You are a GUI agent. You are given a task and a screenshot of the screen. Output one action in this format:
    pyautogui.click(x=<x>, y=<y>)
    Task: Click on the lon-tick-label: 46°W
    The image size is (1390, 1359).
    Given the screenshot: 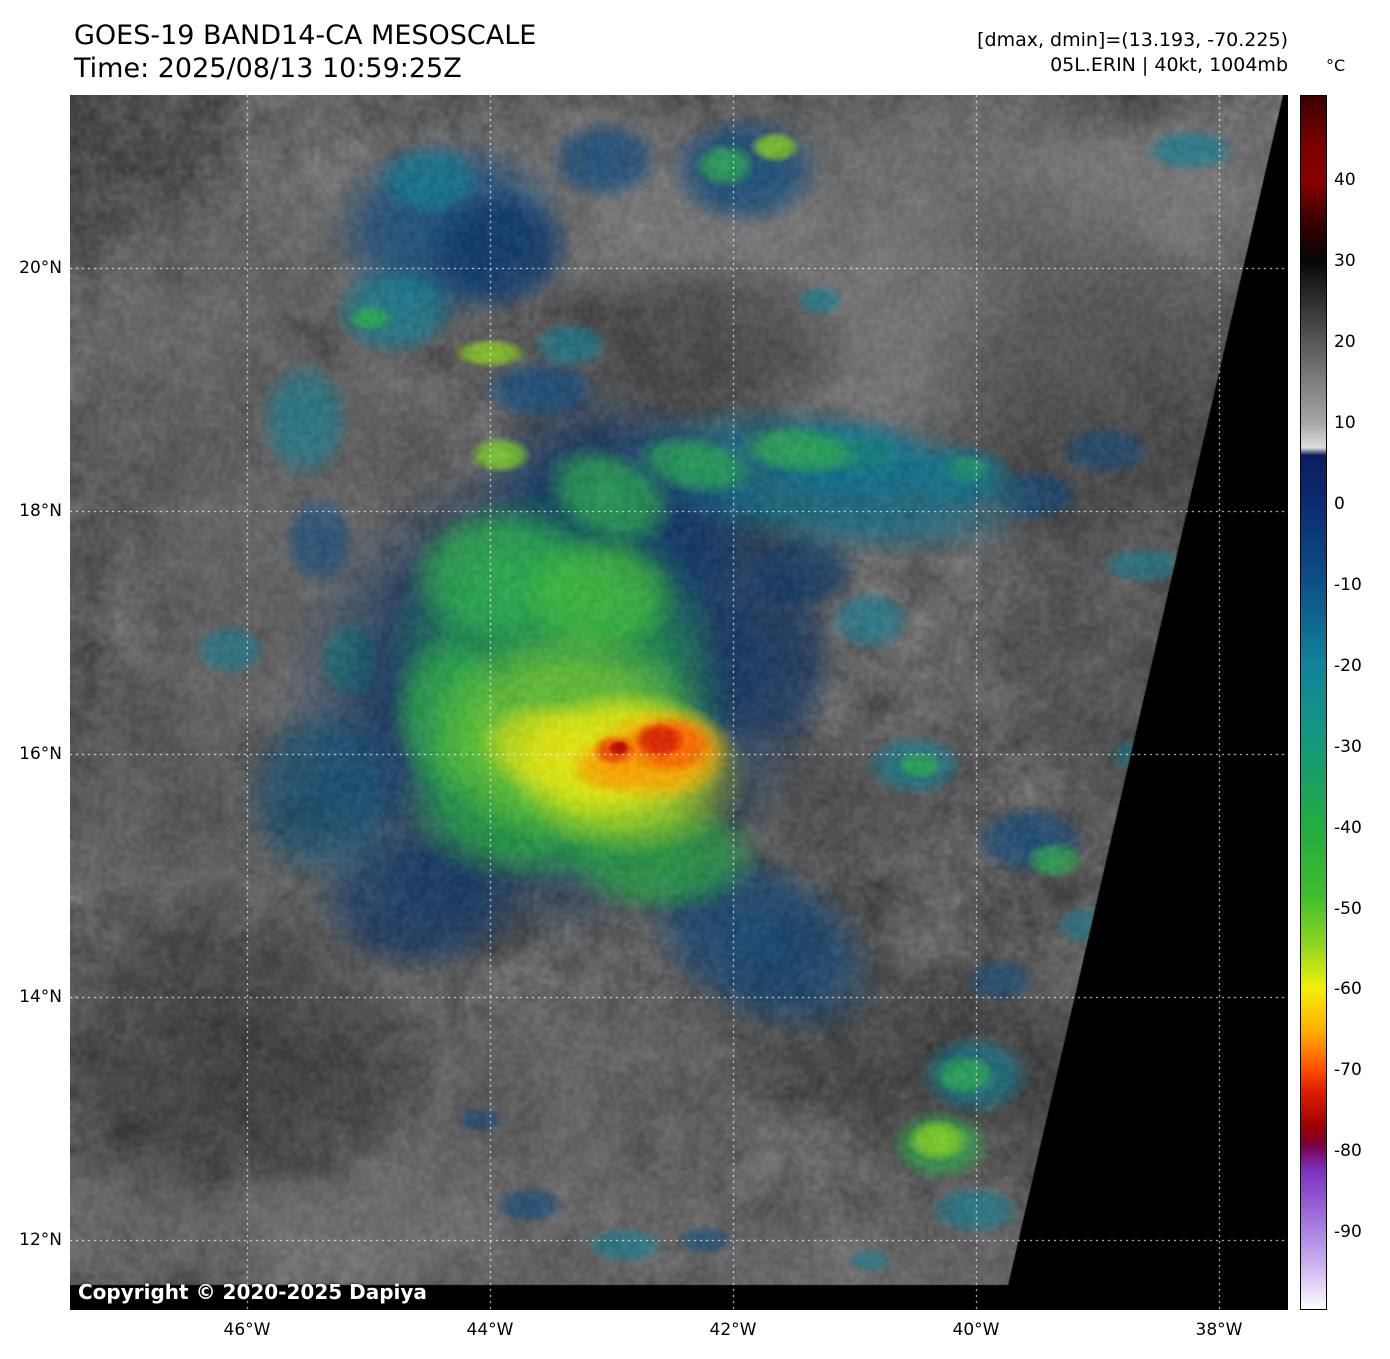 What is the action you would take?
    pyautogui.click(x=247, y=1330)
    